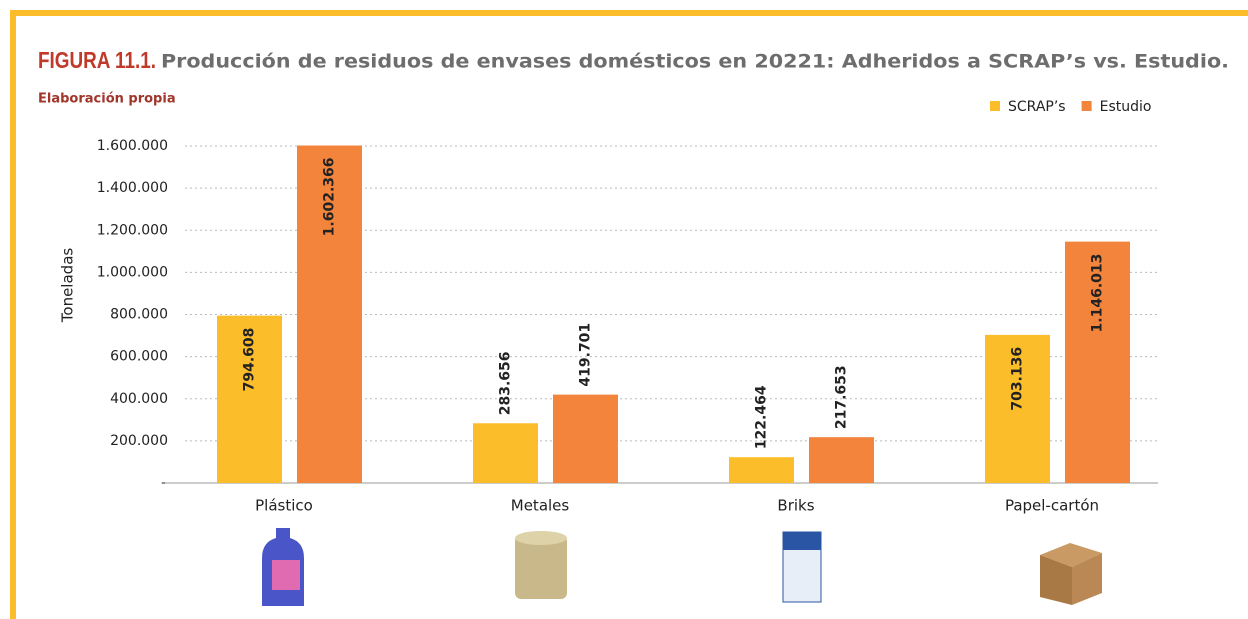 This screenshot has height=619, width=1248. What do you see at coordinates (132, 272) in the screenshot?
I see `y-tick-label: 1.000.000` at bounding box center [132, 272].